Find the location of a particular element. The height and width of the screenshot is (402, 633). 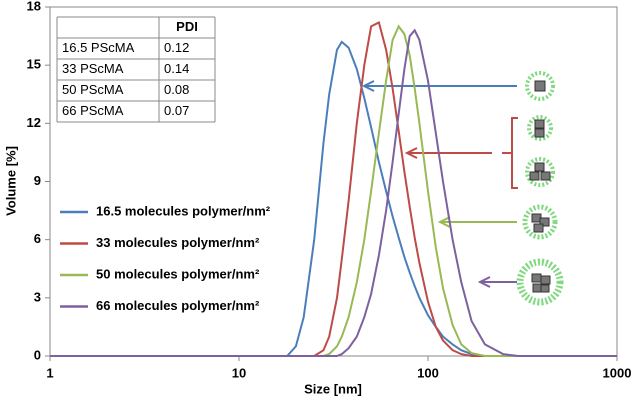

y-tick-label: 3 is located at coordinates (37, 296).